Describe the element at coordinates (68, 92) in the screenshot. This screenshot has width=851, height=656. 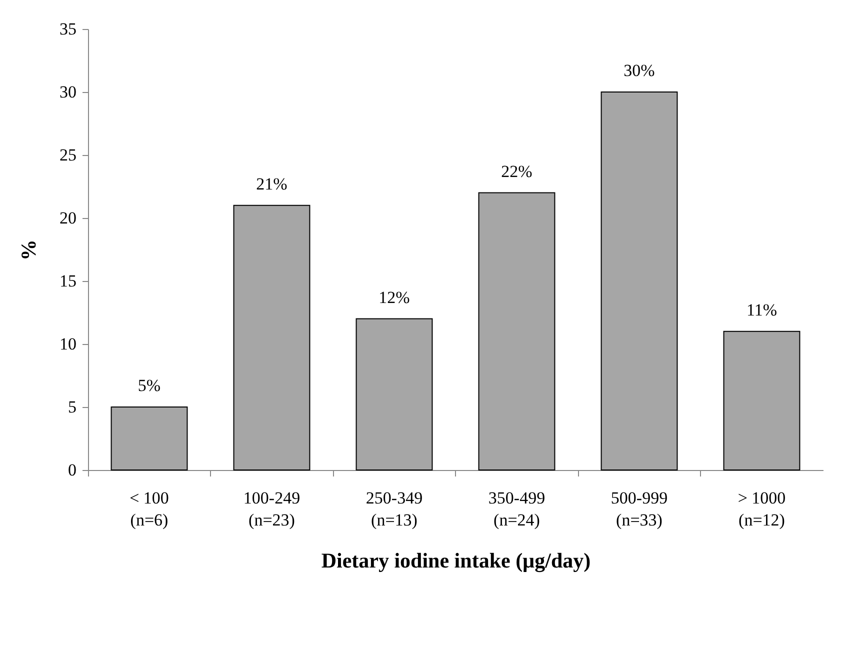
I see `y-tick-label: 30` at that location.